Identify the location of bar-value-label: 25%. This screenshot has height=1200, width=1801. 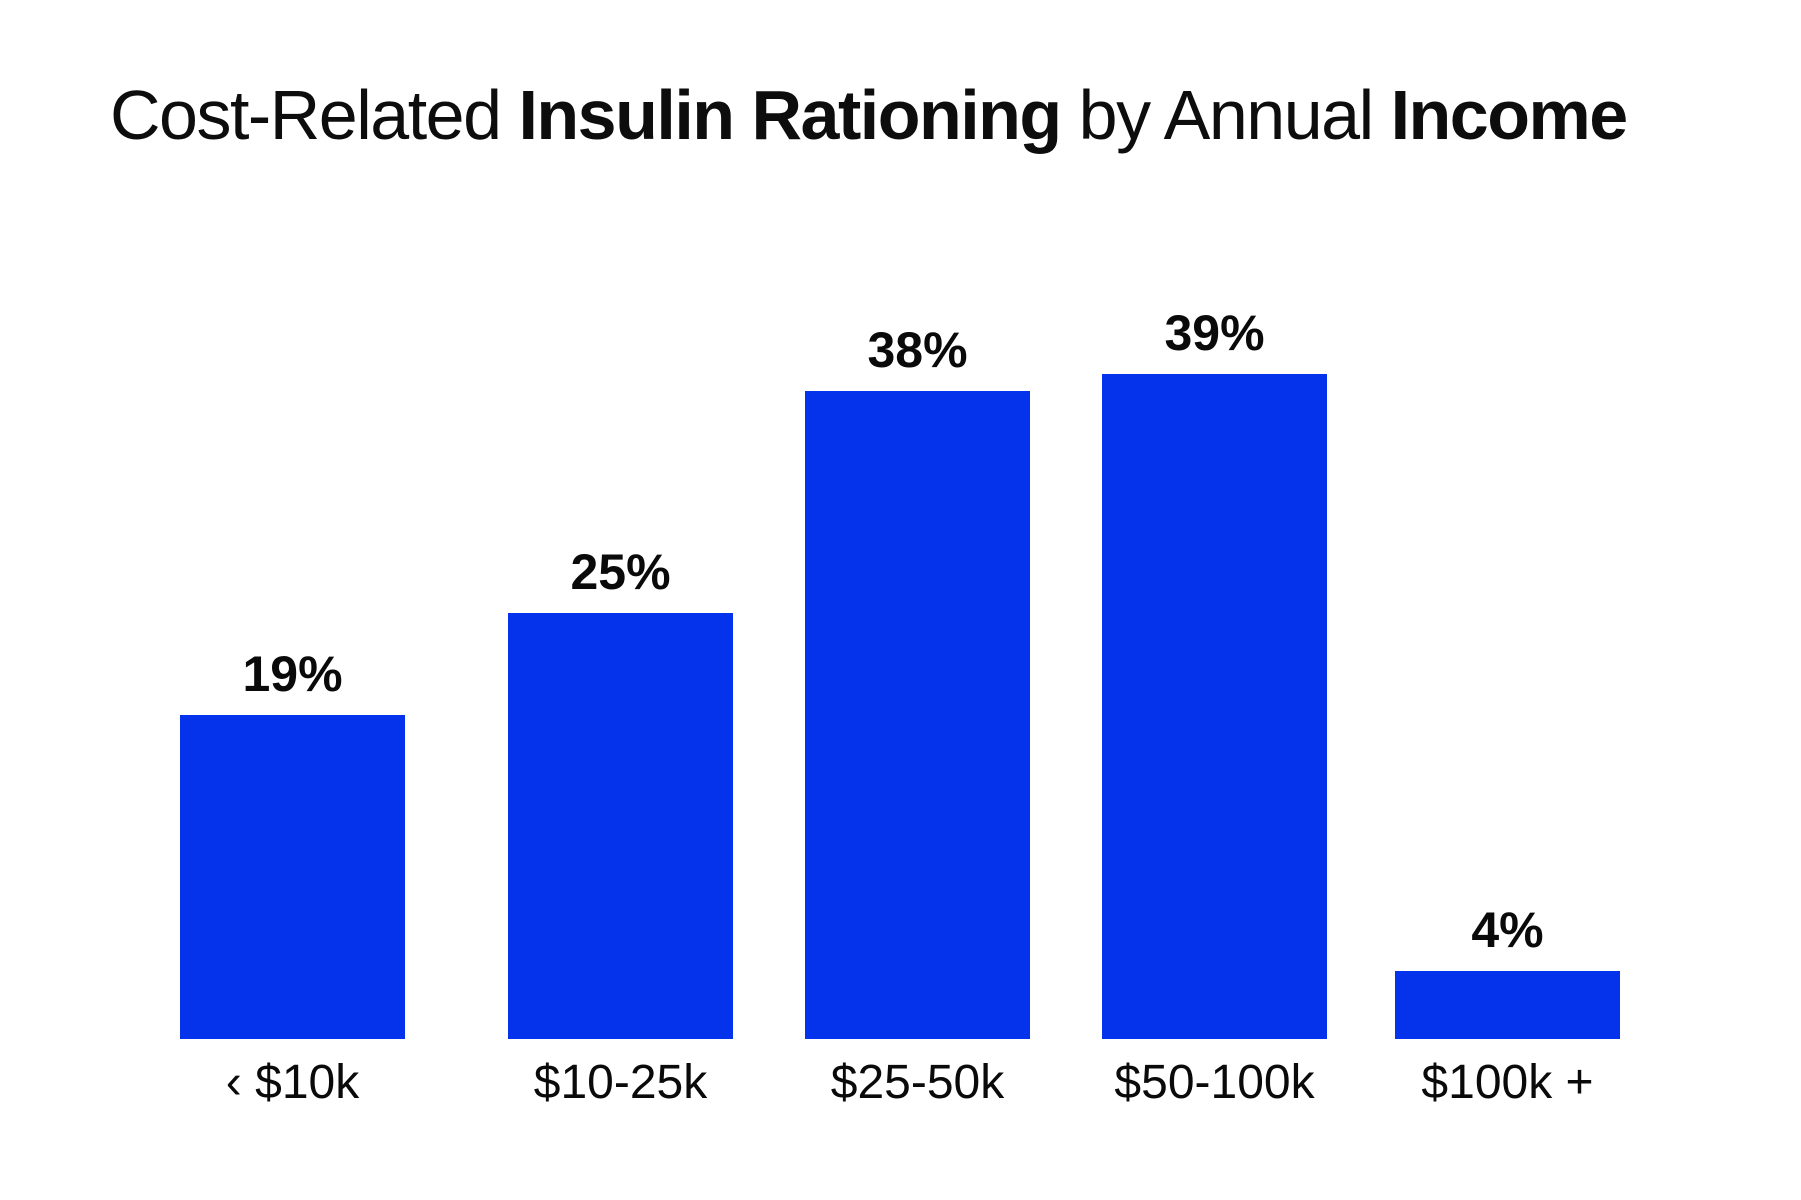
(620, 572).